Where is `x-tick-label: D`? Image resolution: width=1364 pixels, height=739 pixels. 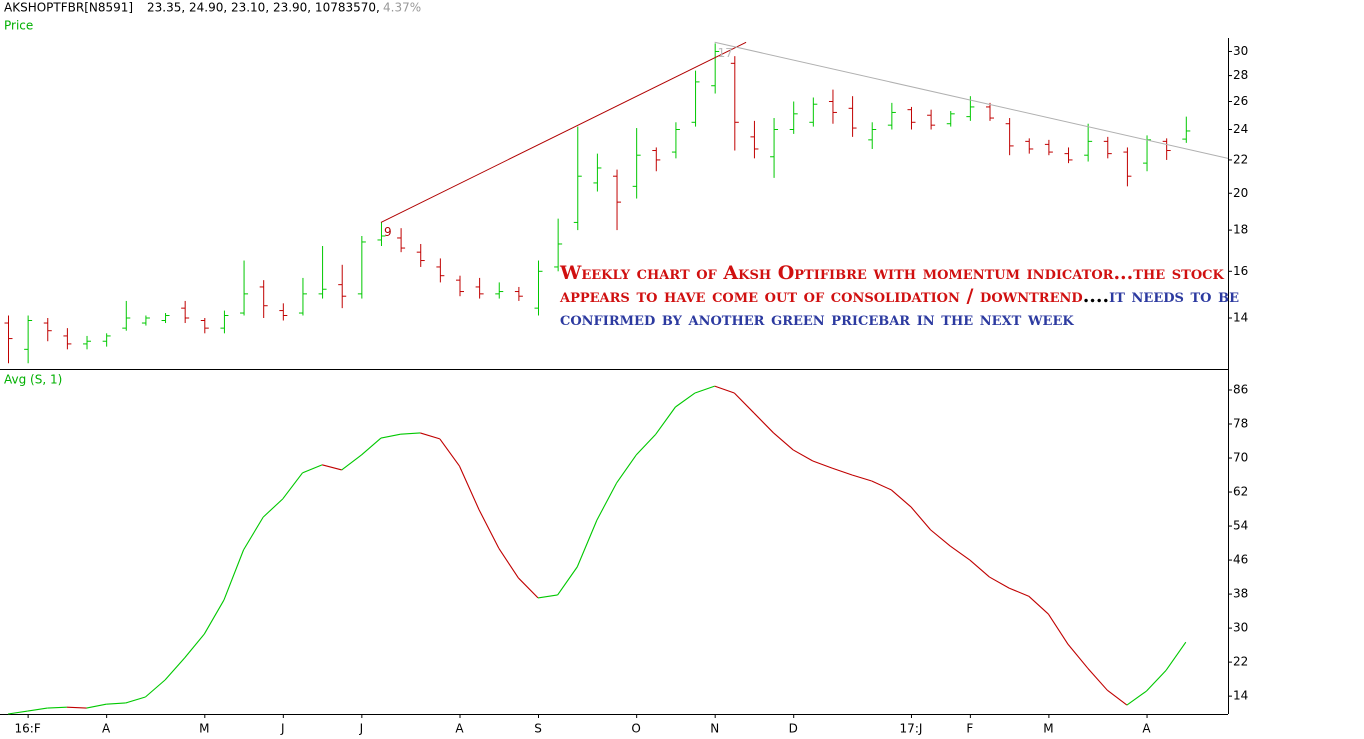 x-tick-label: D is located at coordinates (793, 729).